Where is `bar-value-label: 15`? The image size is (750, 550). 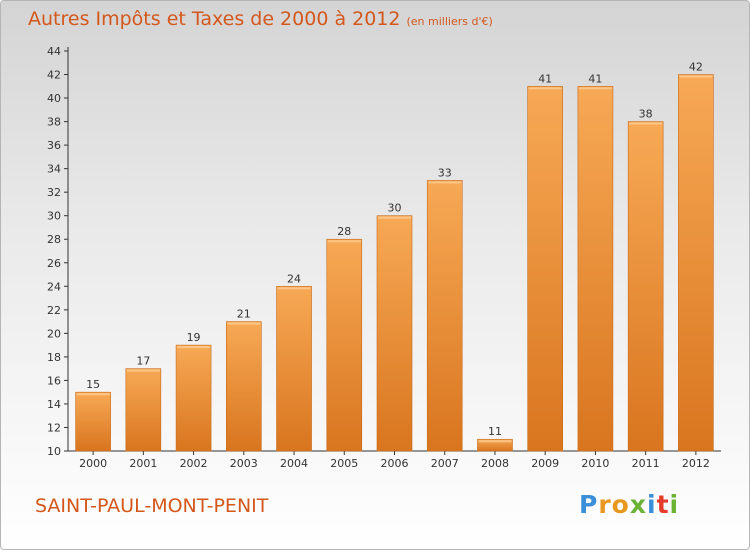
bar-value-label: 15 is located at coordinates (93, 384).